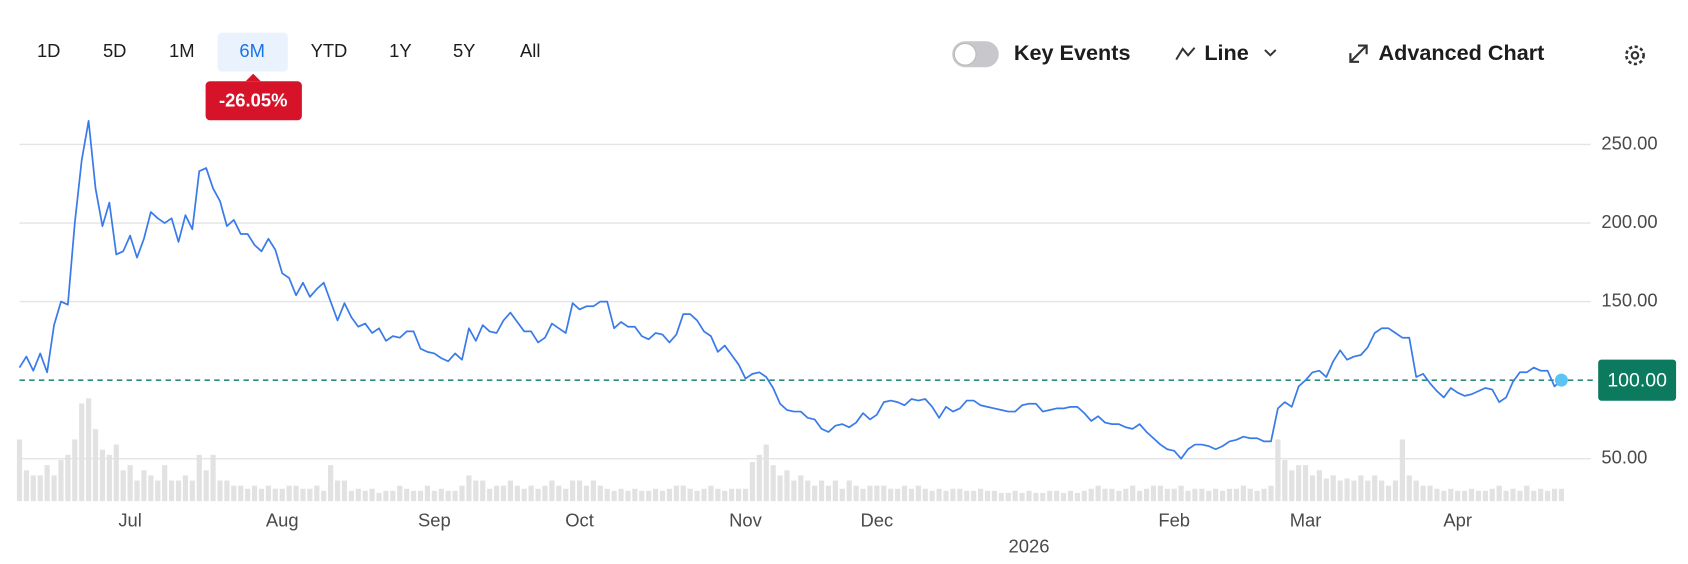 The image size is (1688, 564). What do you see at coordinates (1185, 54) in the screenshot?
I see `line-icon` at bounding box center [1185, 54].